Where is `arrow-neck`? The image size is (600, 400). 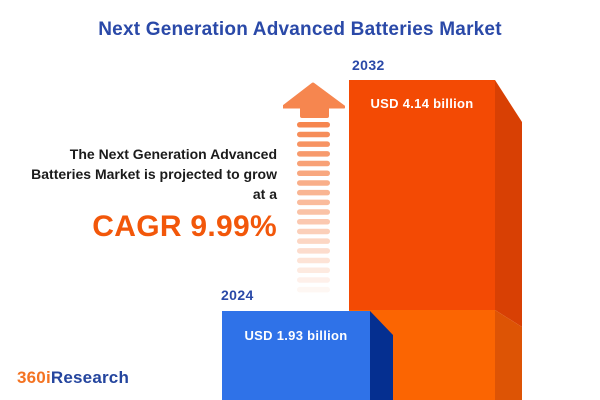
arrow-neck is located at coordinates (314, 111).